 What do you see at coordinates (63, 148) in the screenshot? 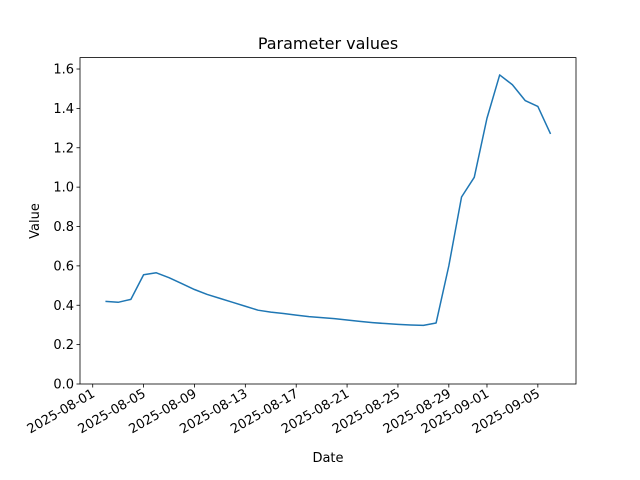
I see `y-tick-label: 1.2` at bounding box center [63, 148].